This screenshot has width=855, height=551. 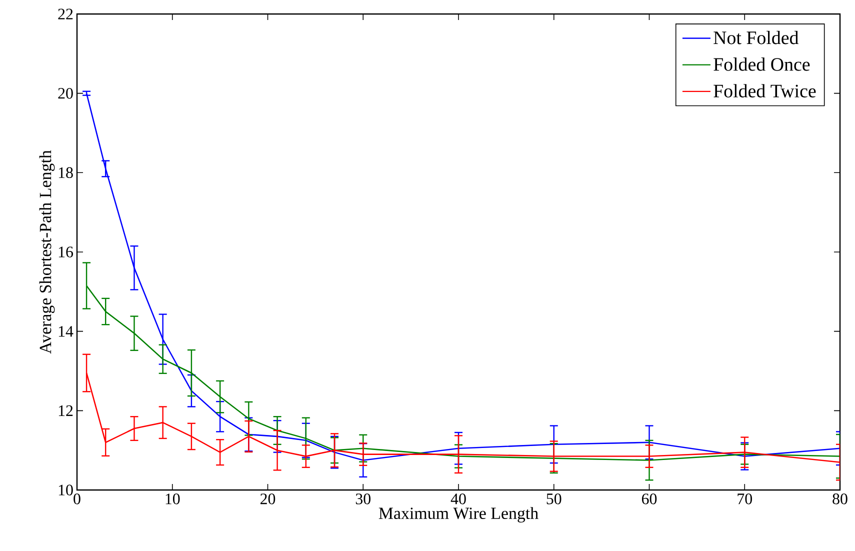 What do you see at coordinates (554, 499) in the screenshot?
I see `x-tick-label: 50` at bounding box center [554, 499].